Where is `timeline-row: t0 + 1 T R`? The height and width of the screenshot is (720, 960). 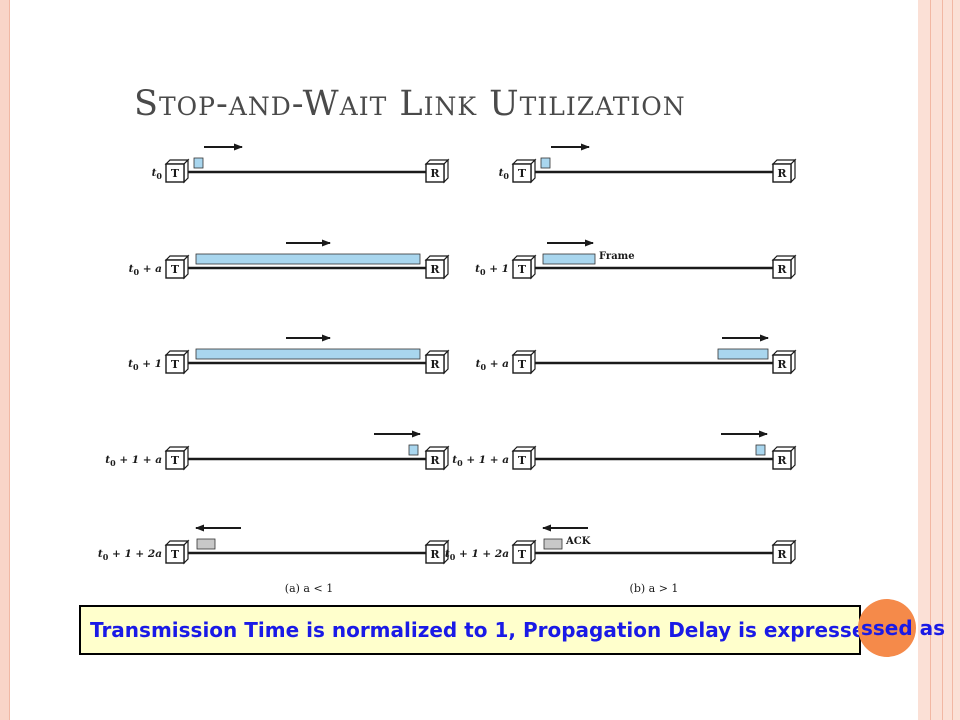 timeline-row: t0 + 1 T R is located at coordinates (289, 354).